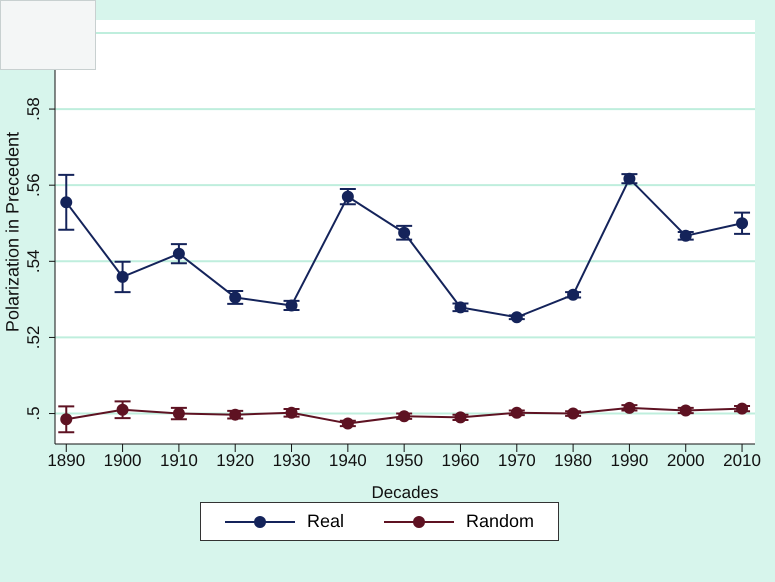  Describe the element at coordinates (461, 460) in the screenshot. I see `x-tick-label: 1960` at that location.